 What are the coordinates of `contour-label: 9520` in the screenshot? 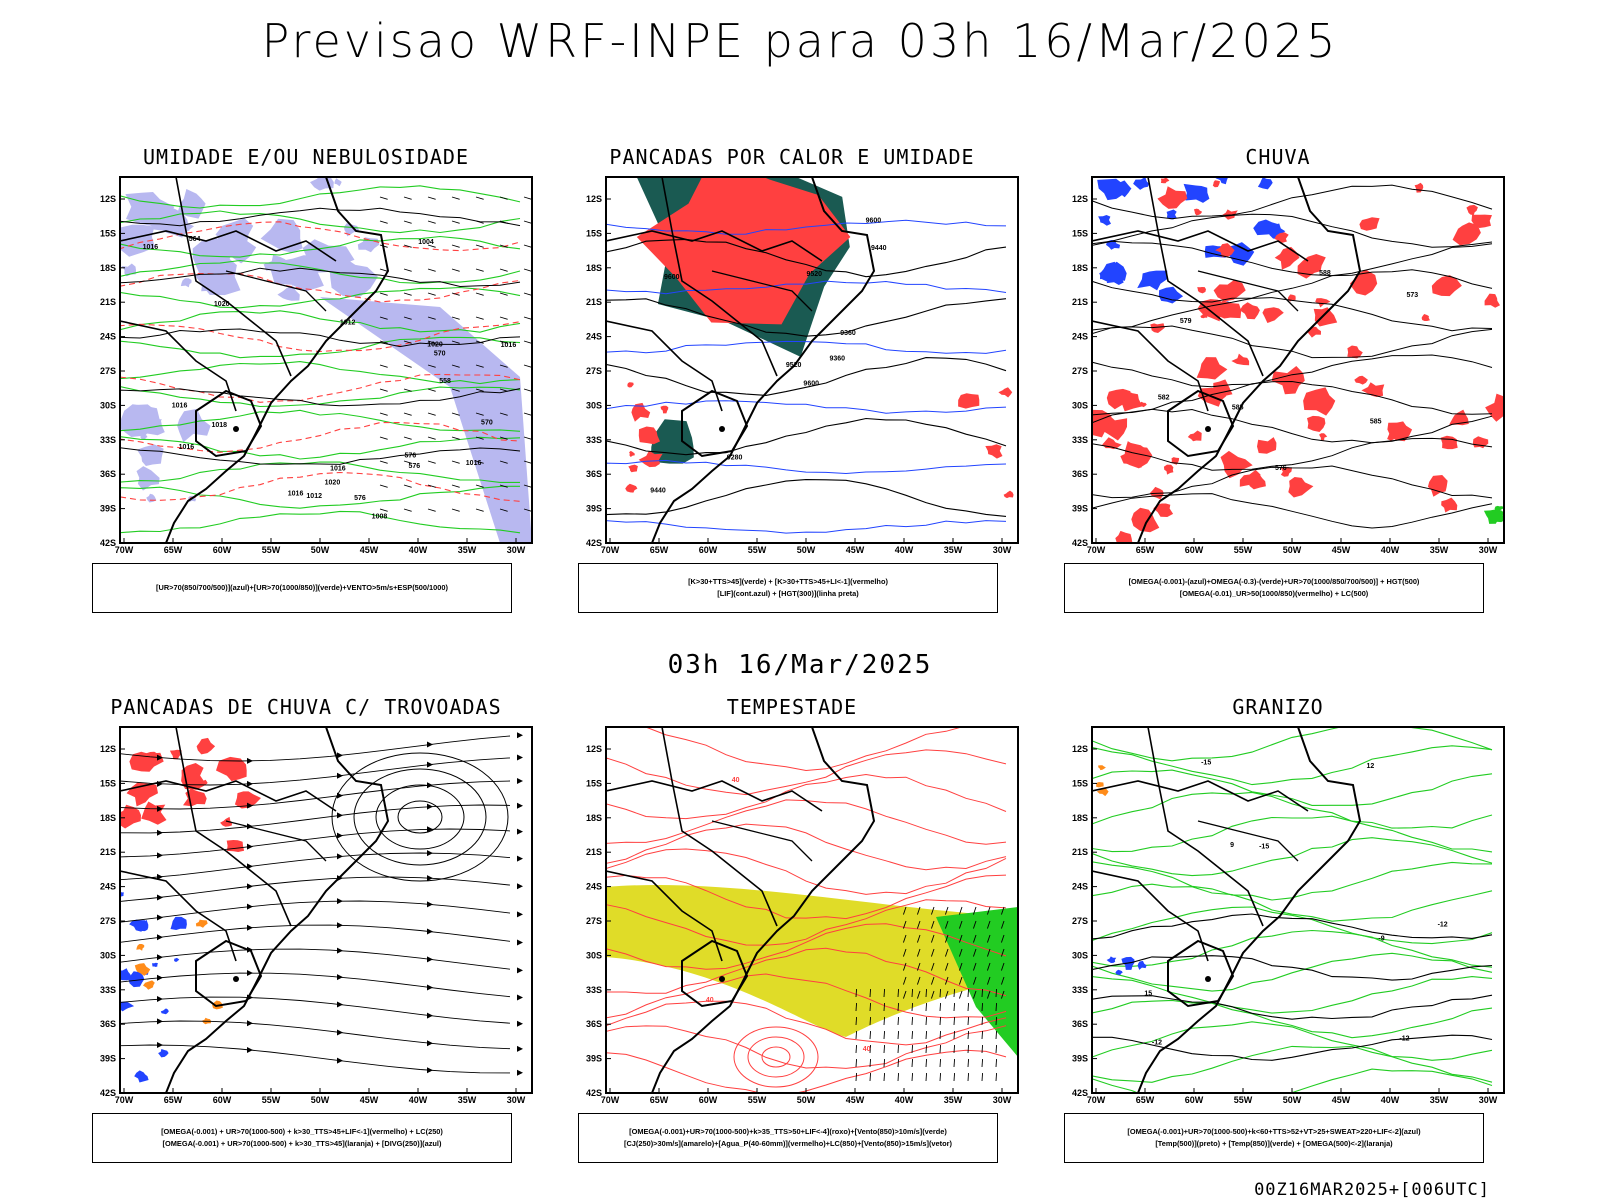 It's located at (814, 274).